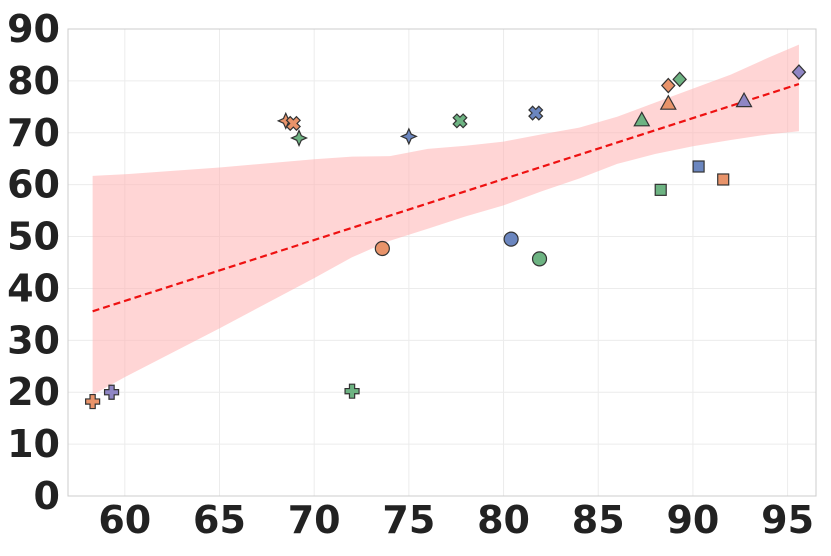 The height and width of the screenshot is (556, 831). What do you see at coordinates (692, 520) in the screenshot?
I see `x-tick-label: 90` at bounding box center [692, 520].